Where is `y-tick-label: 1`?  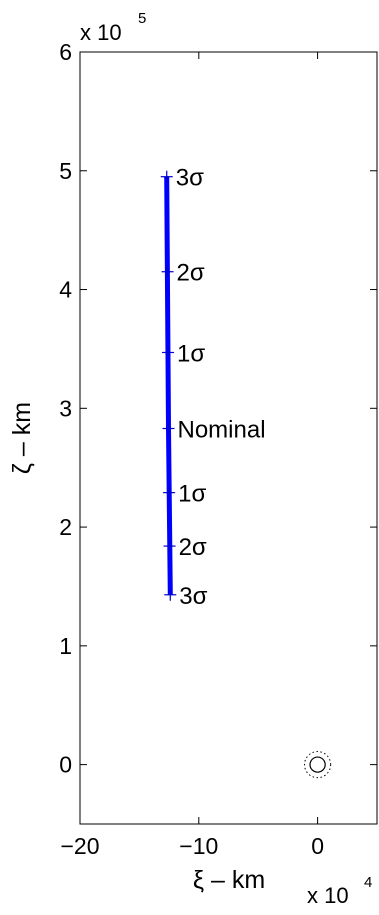
y-tick-label: 1 is located at coordinates (65, 646).